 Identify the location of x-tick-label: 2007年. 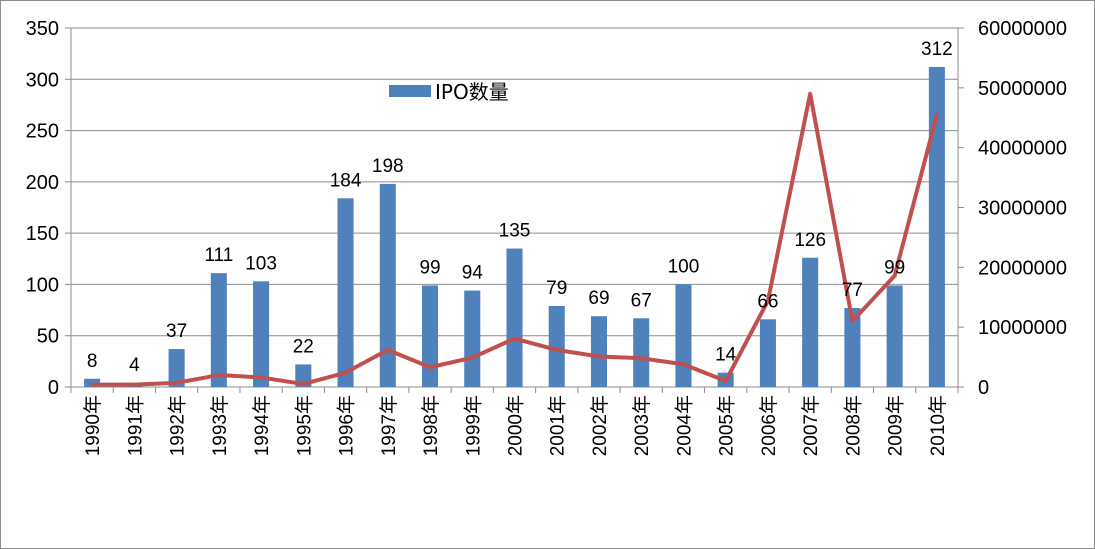
(811, 425).